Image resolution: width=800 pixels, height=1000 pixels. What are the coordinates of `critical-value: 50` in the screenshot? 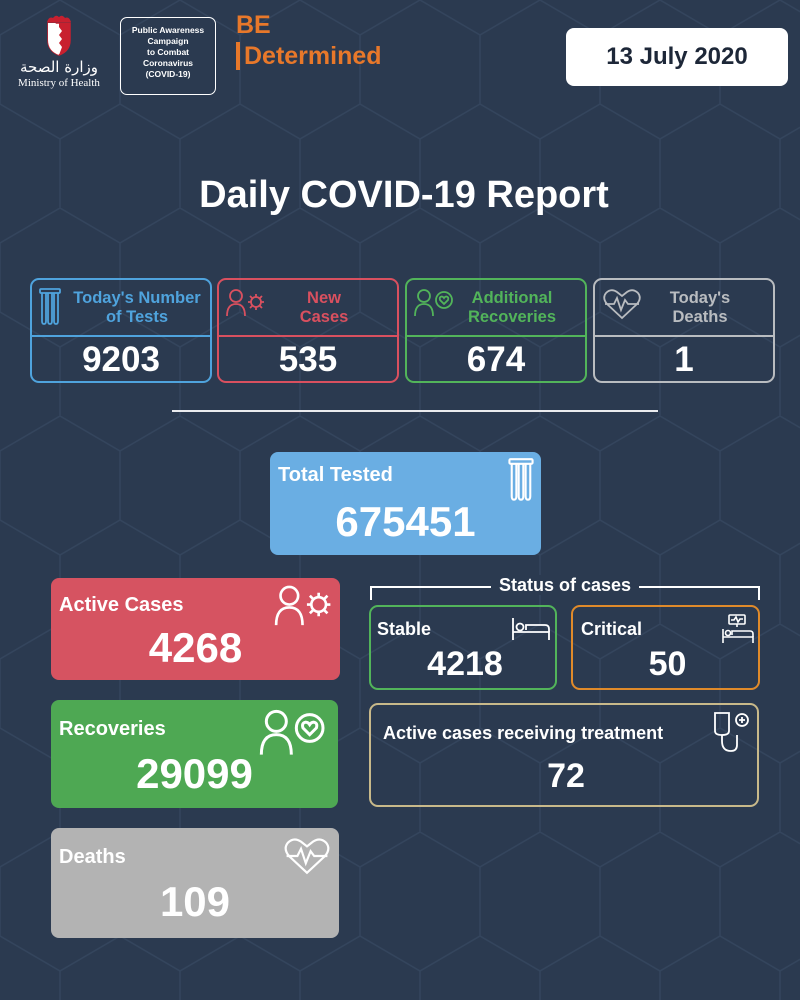 It's located at (667, 664).